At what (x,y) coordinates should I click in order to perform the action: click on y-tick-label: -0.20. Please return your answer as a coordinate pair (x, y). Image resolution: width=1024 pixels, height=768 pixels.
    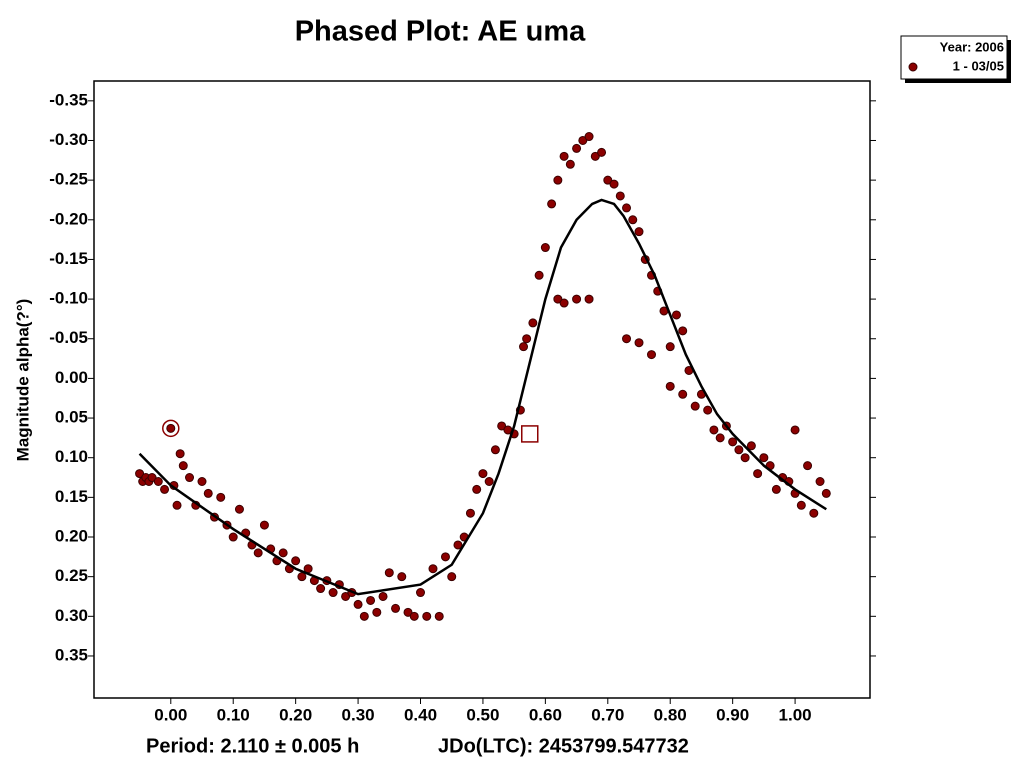
    Looking at the image, I should click on (68, 218).